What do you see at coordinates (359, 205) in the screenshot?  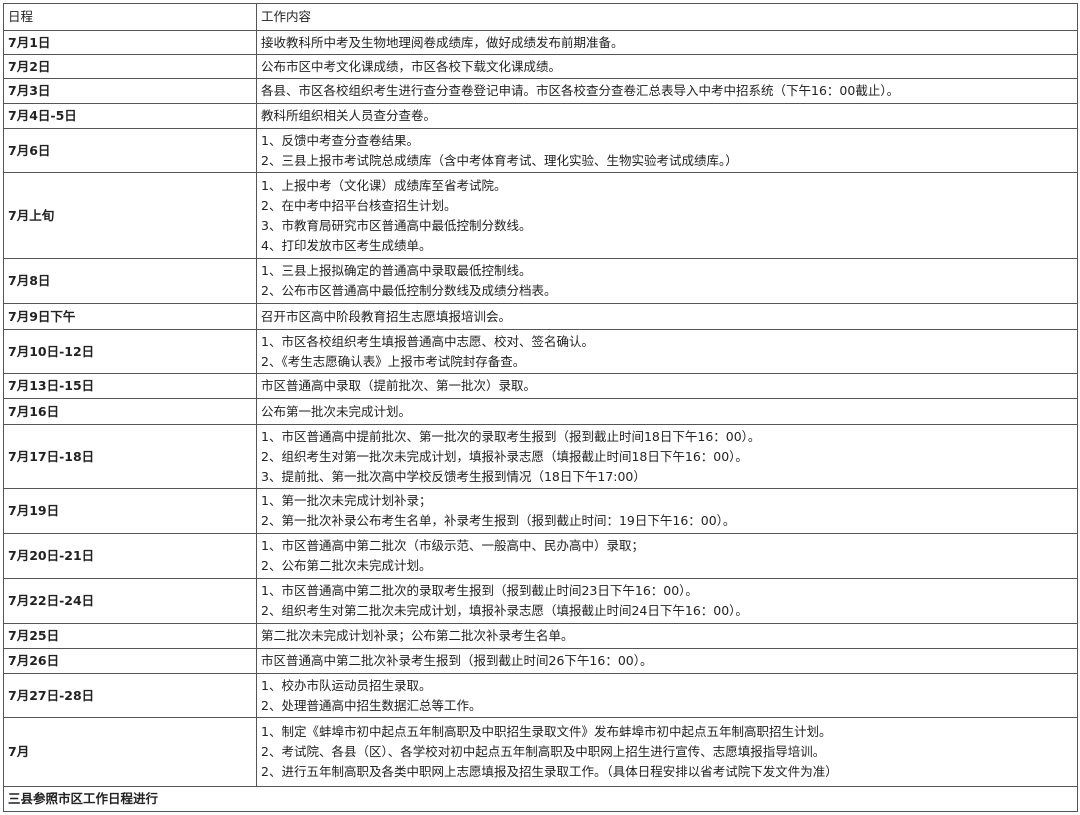 I see `work-item: 2、在中考中招平台核查招生计划。` at bounding box center [359, 205].